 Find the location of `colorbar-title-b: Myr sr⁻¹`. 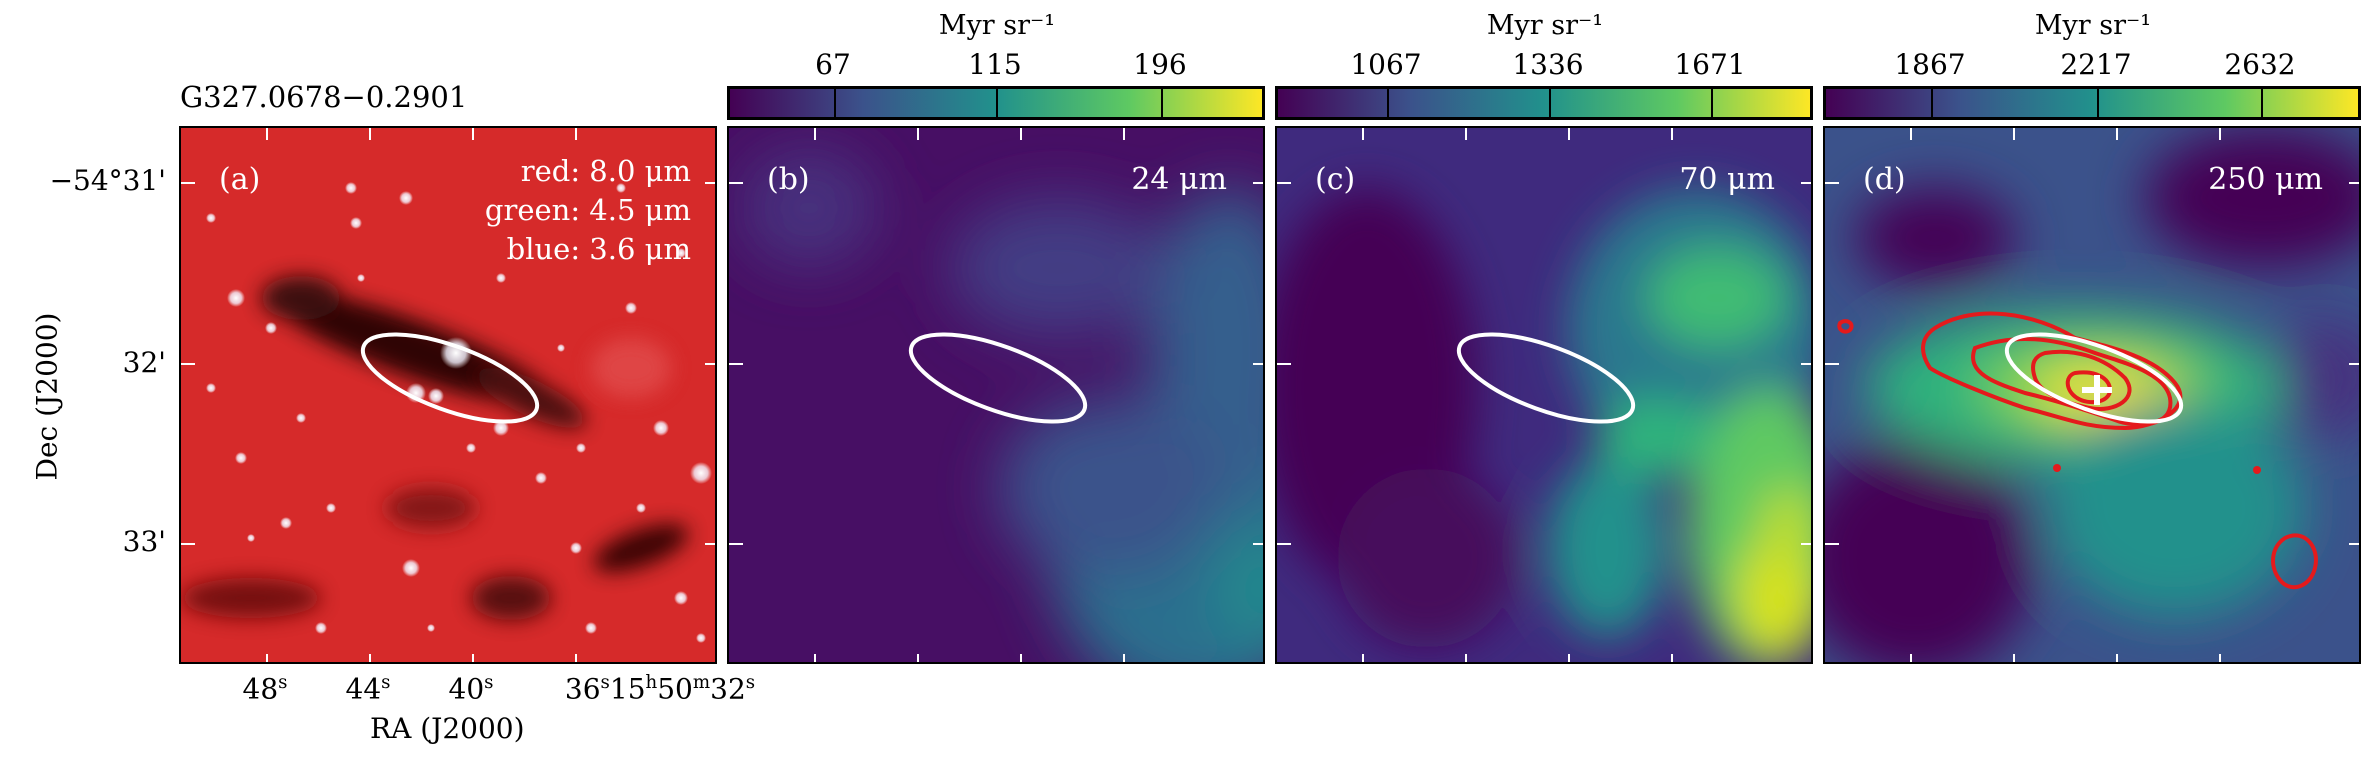

colorbar-title-b: Myr sr⁻¹ is located at coordinates (997, 25).